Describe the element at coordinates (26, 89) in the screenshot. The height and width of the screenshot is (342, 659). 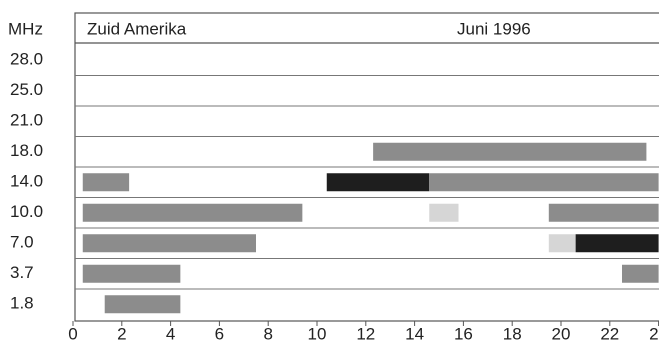
I see `y-tick-label: 25.0` at that location.